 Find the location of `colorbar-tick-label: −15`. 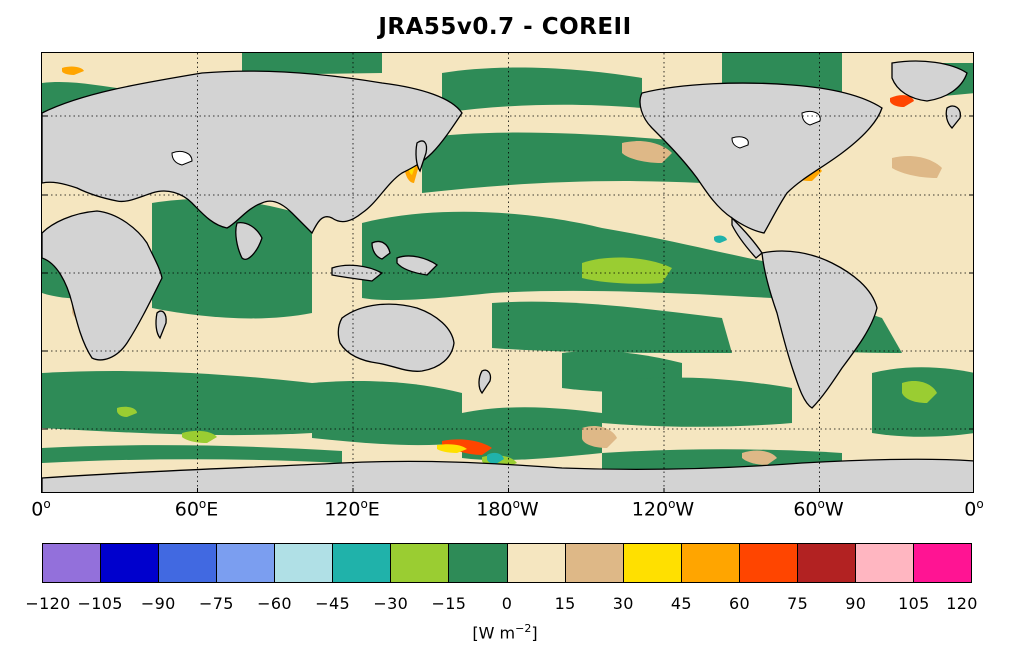

colorbar-tick-label: −15 is located at coordinates (449, 603).